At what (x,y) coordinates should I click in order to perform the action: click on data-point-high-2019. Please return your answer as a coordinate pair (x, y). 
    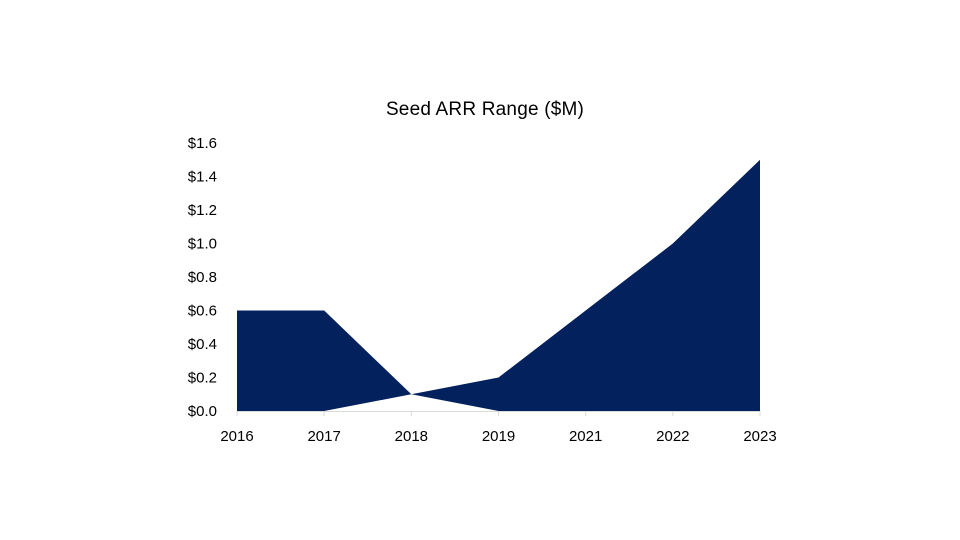
    Looking at the image, I should click on (499, 378).